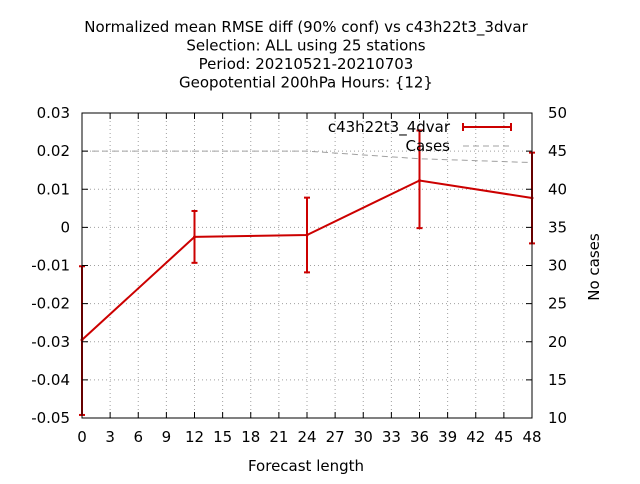  What do you see at coordinates (557, 266) in the screenshot?
I see `y2-tick-label: 30` at bounding box center [557, 266].